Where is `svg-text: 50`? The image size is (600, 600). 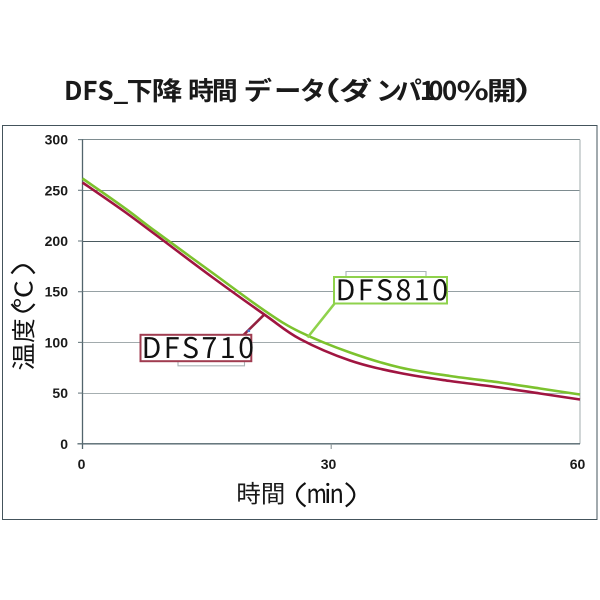 svg-text: 50 is located at coordinates (60, 393).